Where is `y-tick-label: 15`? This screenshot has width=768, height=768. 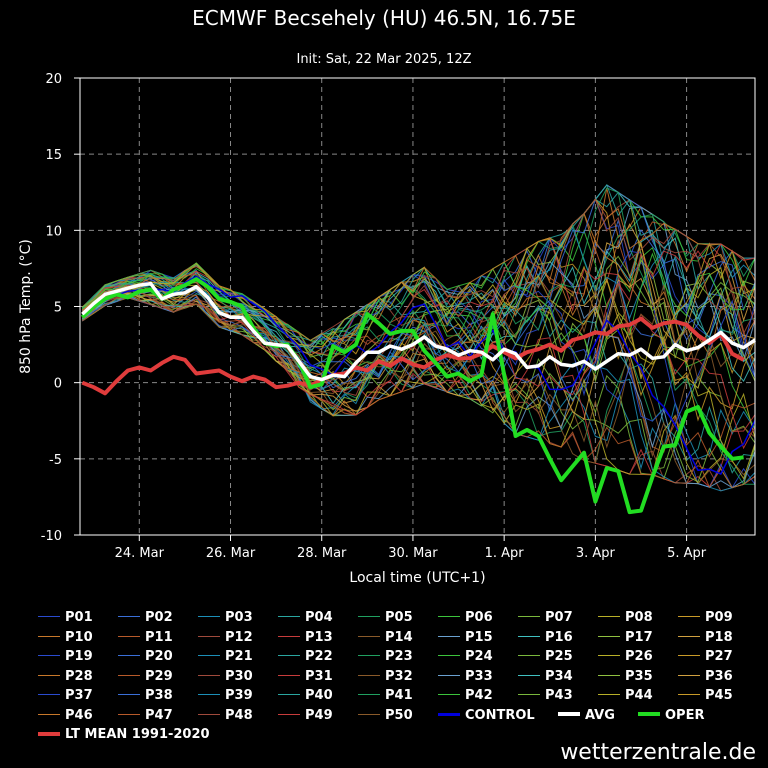 y-tick-label: 15 is located at coordinates (53, 155).